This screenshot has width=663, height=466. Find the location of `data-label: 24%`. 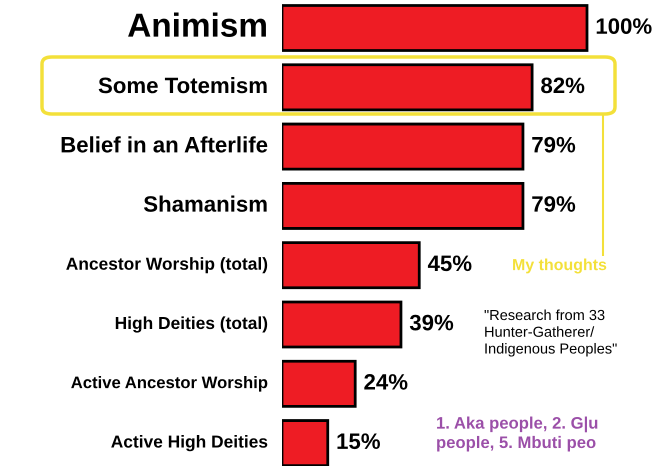

data-label: 24% is located at coordinates (386, 382).